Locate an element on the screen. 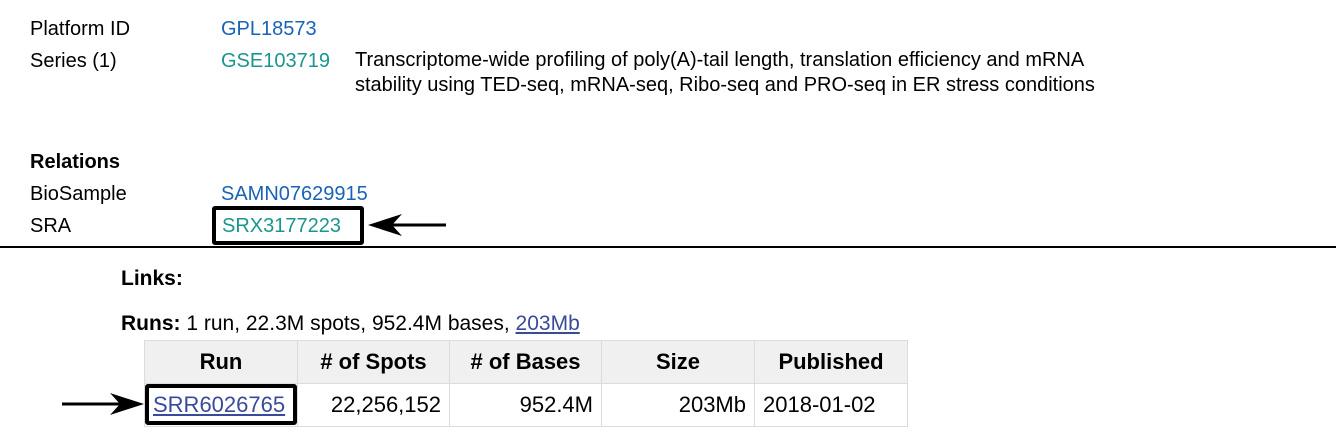  relations-heading: Relations is located at coordinates (75, 162).